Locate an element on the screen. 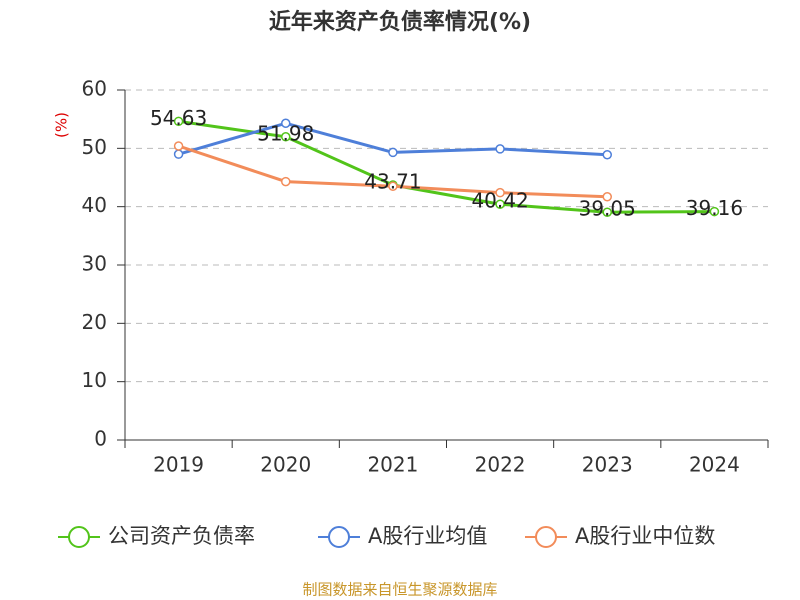  x-tick-label: 2020 is located at coordinates (285, 465).